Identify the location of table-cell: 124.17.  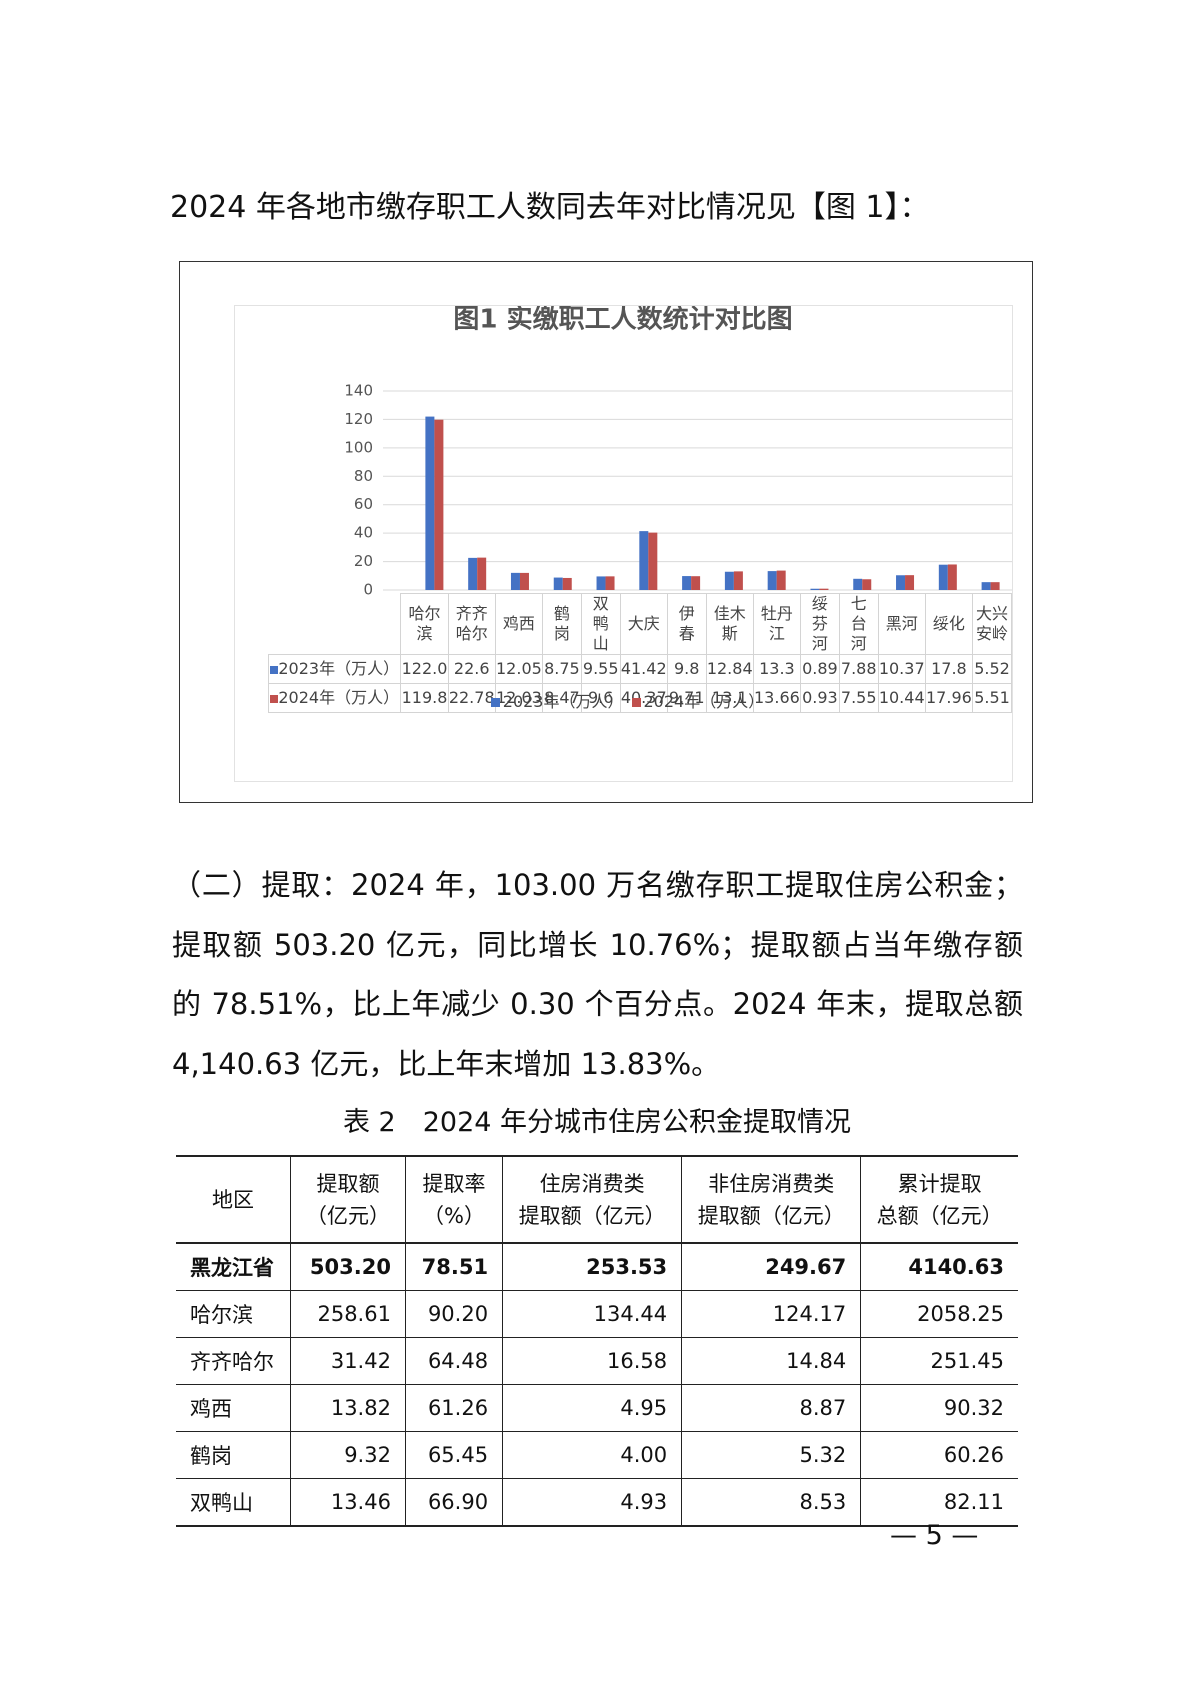
(771, 1314).